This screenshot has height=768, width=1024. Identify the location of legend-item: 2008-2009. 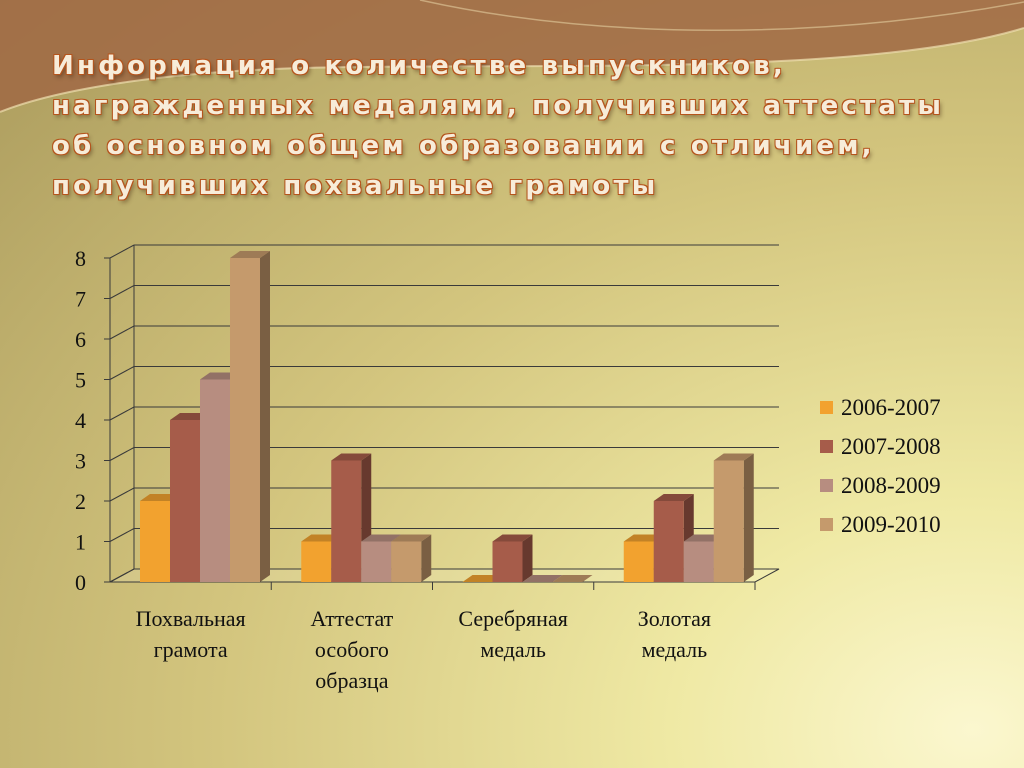
(880, 485).